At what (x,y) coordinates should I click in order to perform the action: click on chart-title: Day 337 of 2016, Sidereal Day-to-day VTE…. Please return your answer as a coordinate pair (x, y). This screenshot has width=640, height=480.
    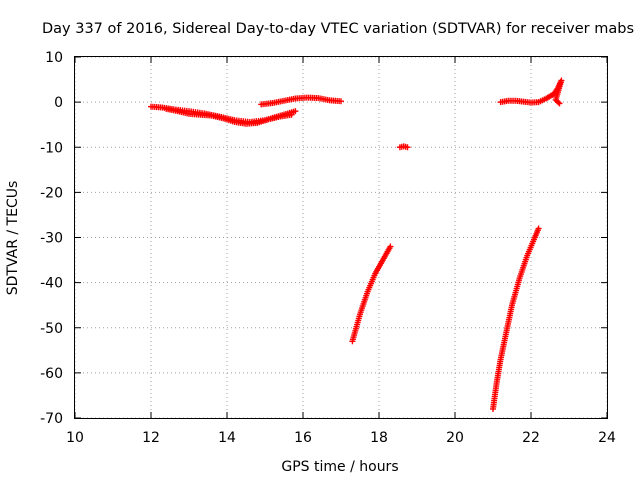
    Looking at the image, I should click on (338, 29).